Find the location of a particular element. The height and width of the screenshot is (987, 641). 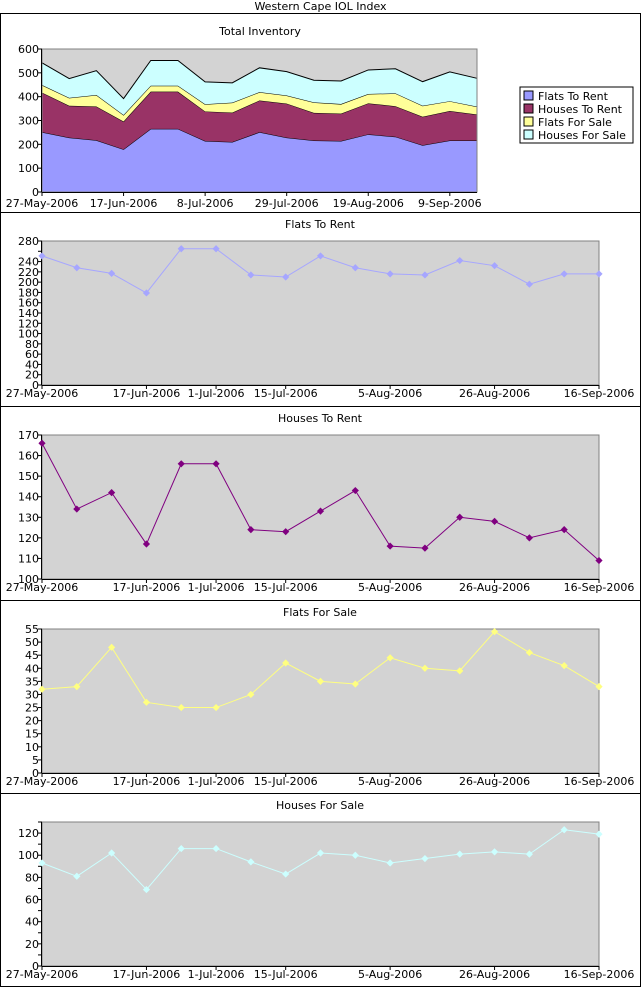

y-tick-label: 5 is located at coordinates (35, 760).